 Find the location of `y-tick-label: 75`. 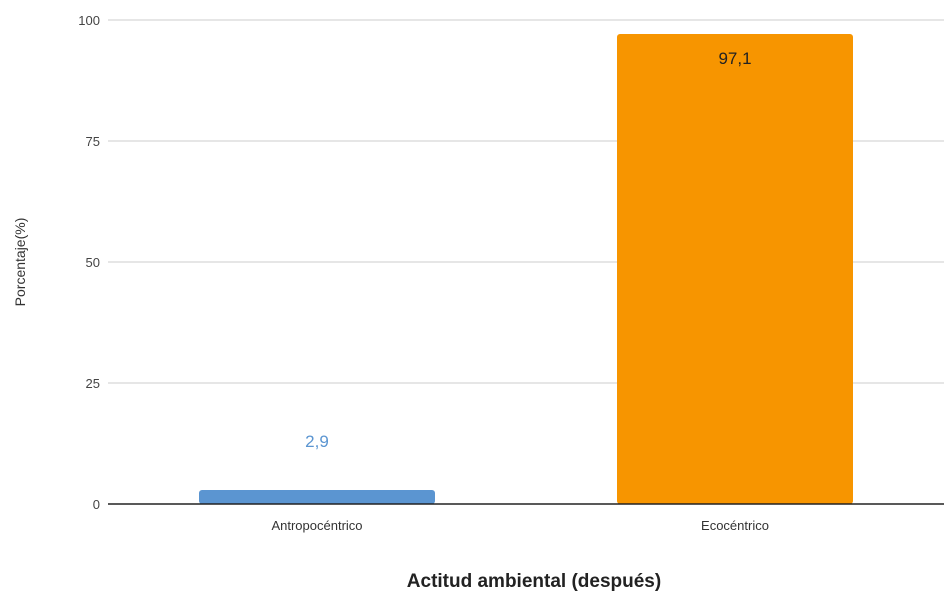

y-tick-label: 75 is located at coordinates (93, 141).